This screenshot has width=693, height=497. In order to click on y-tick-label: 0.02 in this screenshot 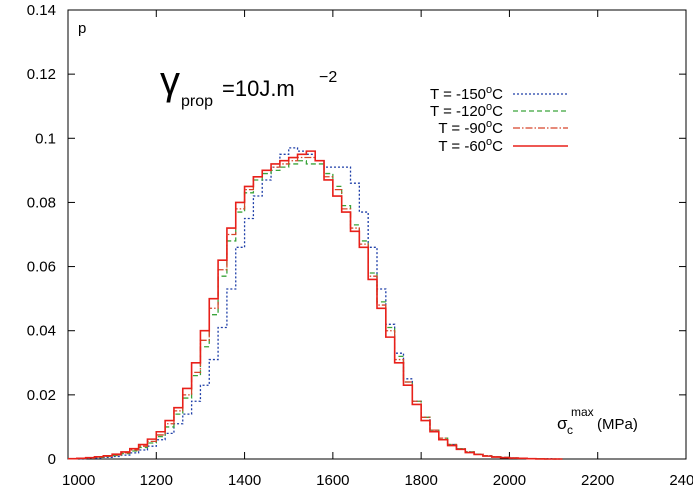, I will do `click(41, 395)`.